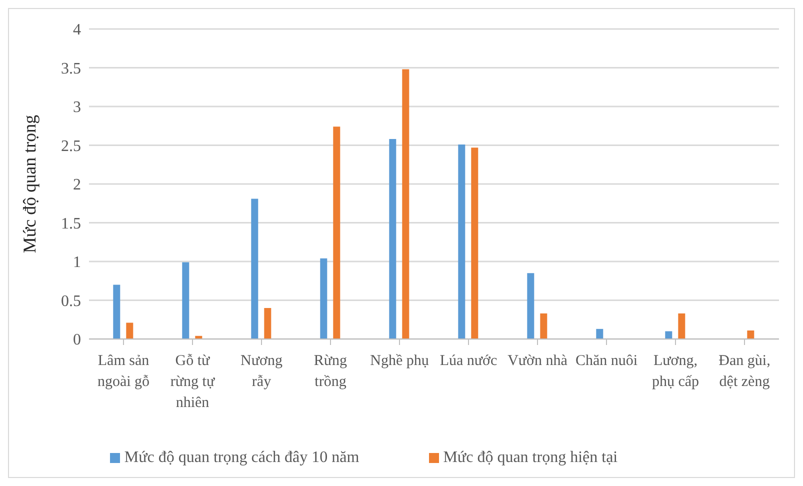 The image size is (803, 486). I want to click on x-tick-label: Rừng trồng, so click(330, 372).